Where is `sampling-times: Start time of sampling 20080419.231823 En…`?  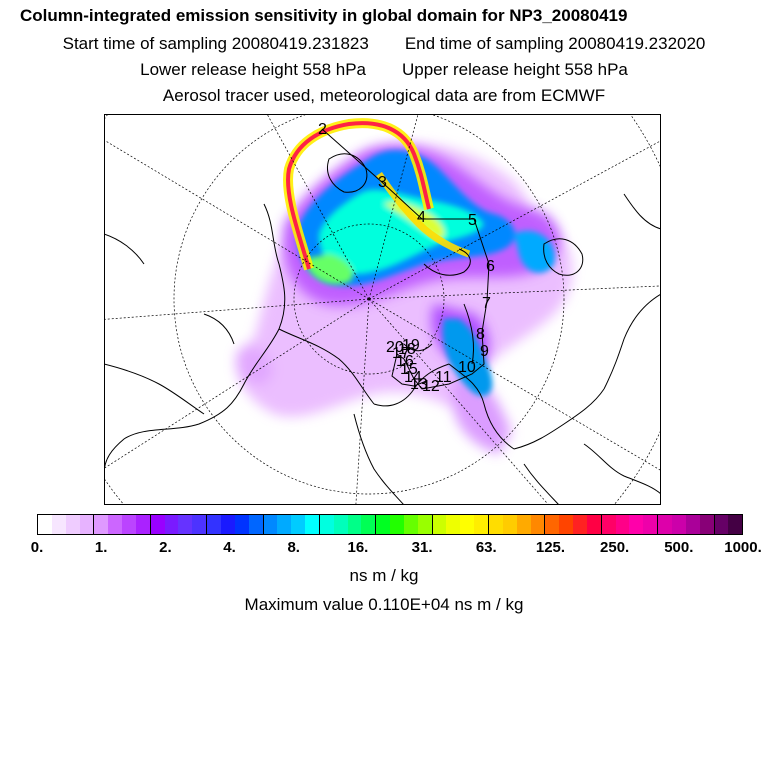 sampling-times: Start time of sampling 20080419.231823 En… is located at coordinates (384, 44).